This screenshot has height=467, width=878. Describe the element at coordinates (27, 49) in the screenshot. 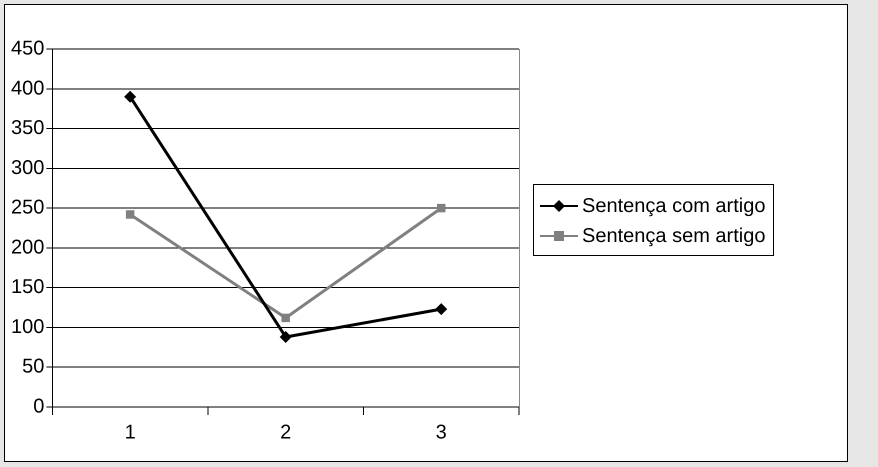

I see `y-tick-label: 450` at that location.